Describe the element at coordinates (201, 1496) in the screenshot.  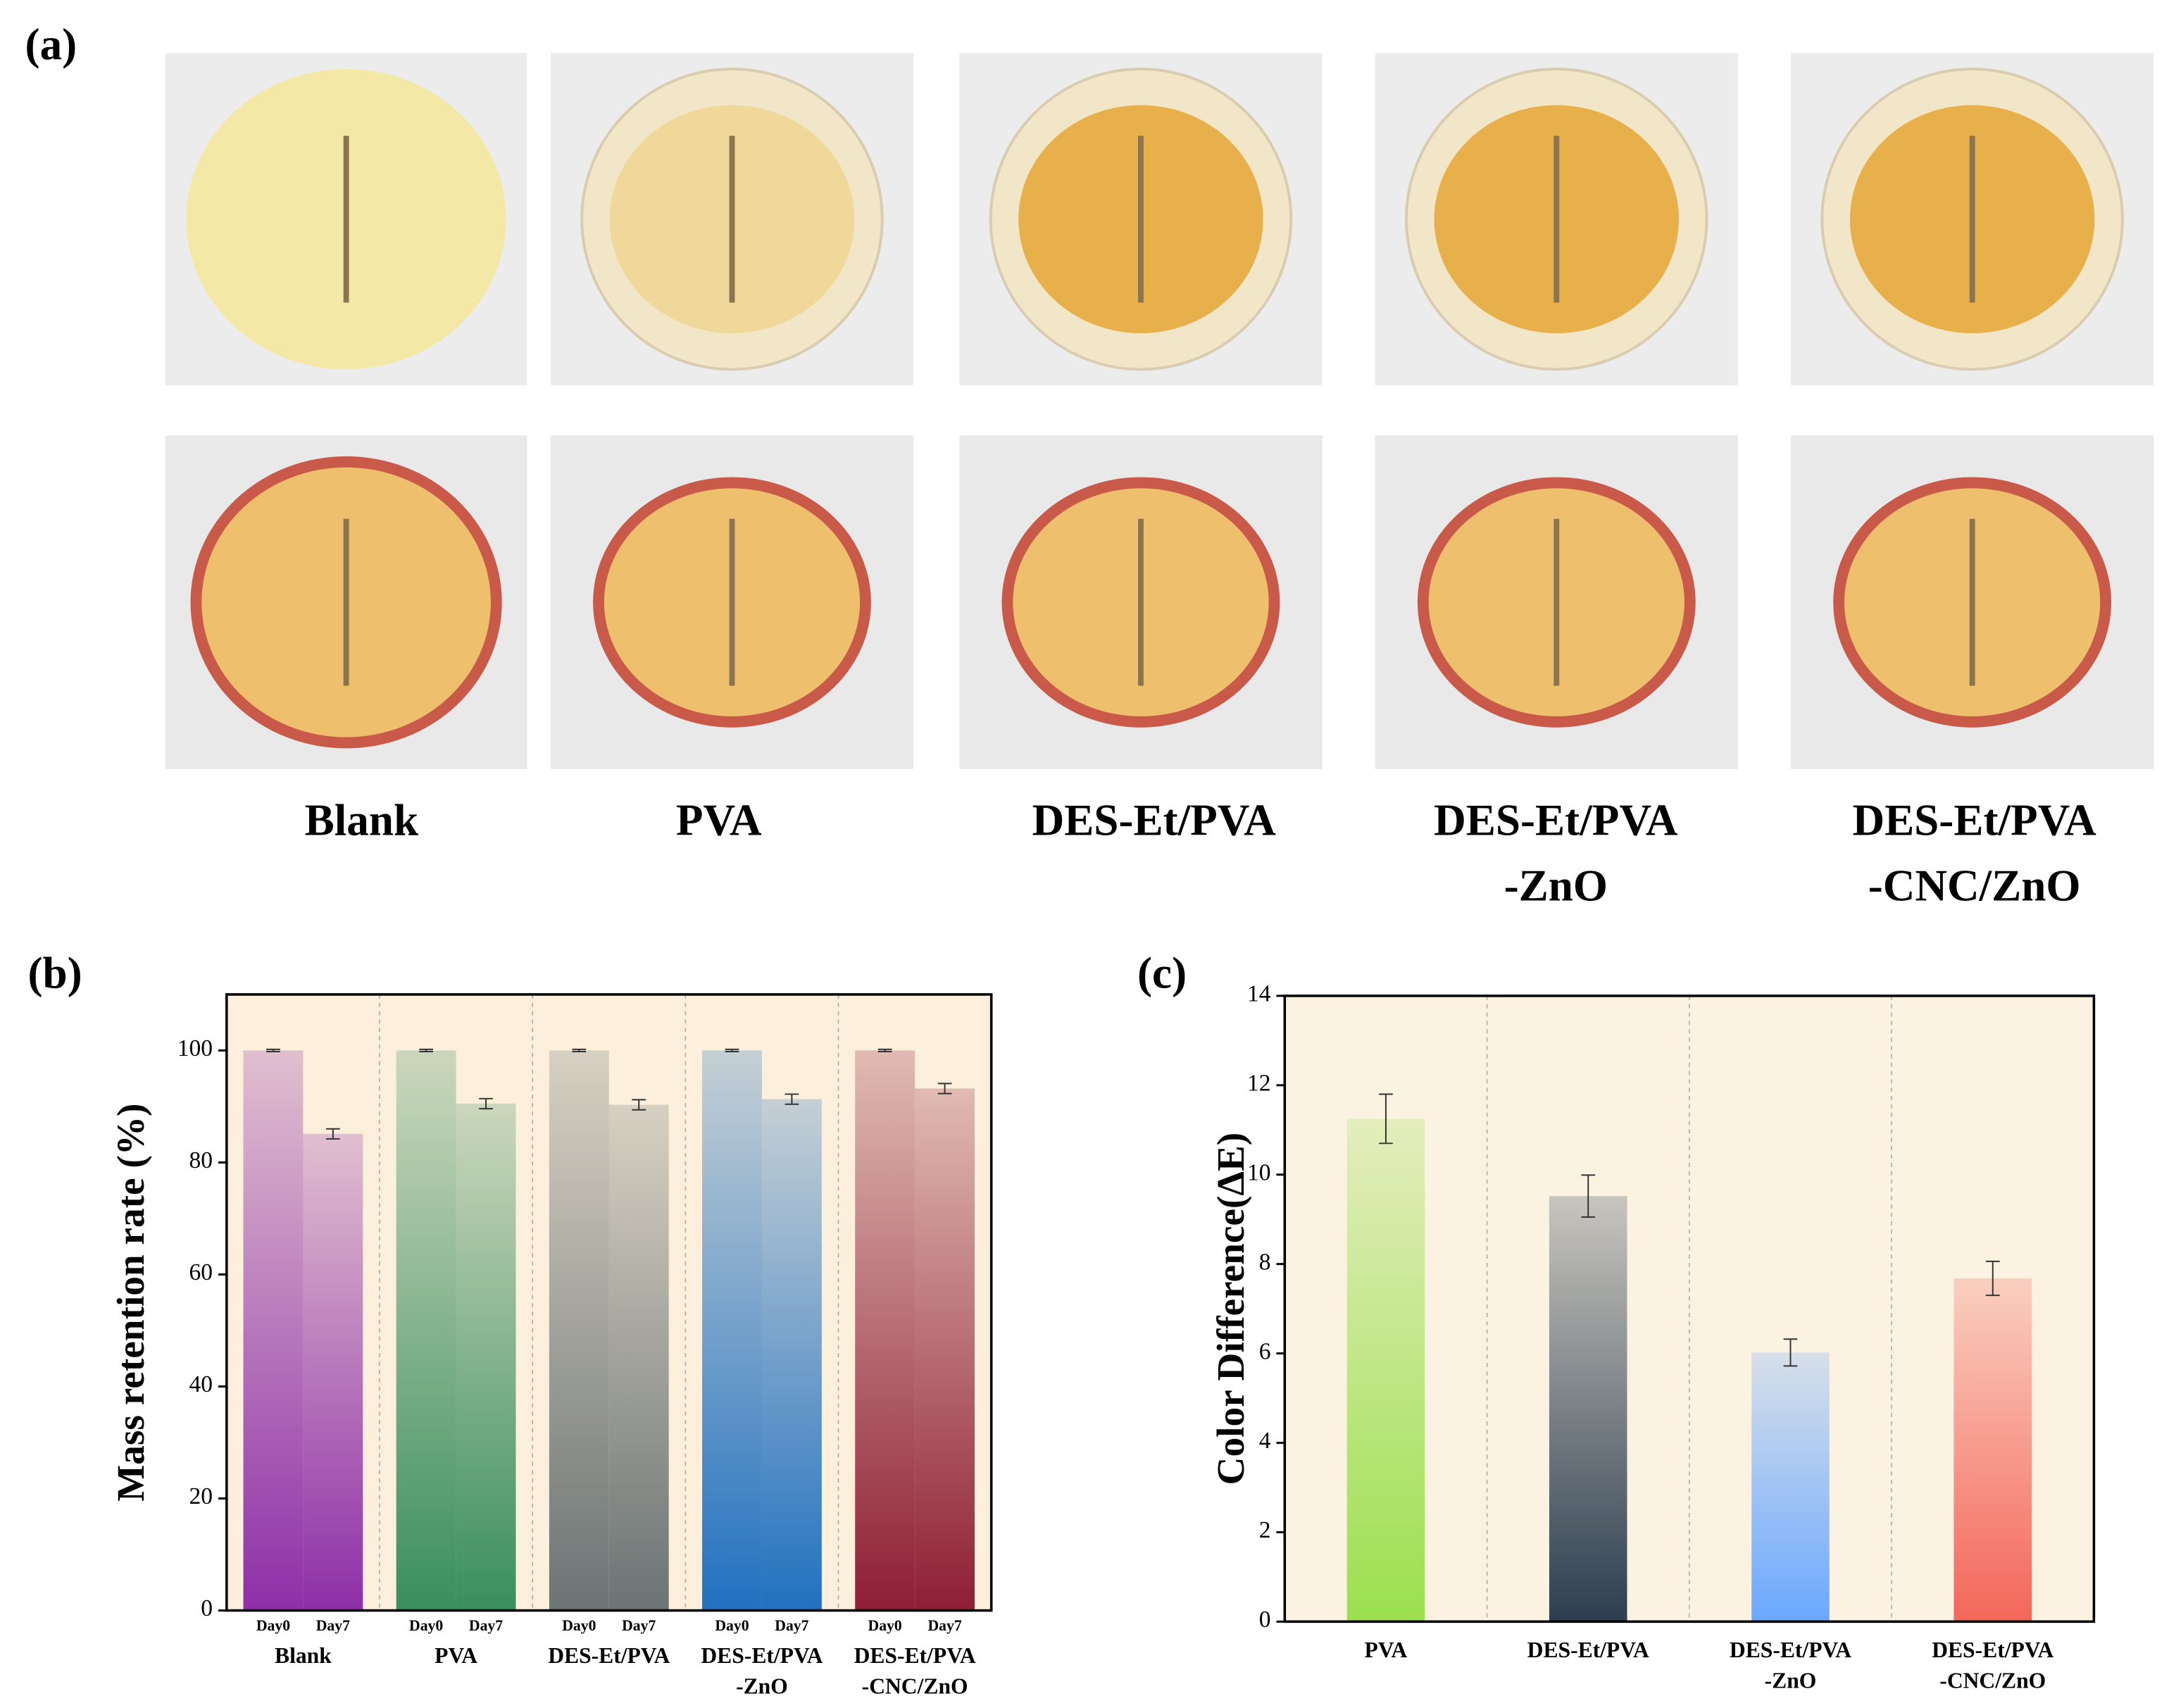
I see `y-tick-label: 20` at that location.